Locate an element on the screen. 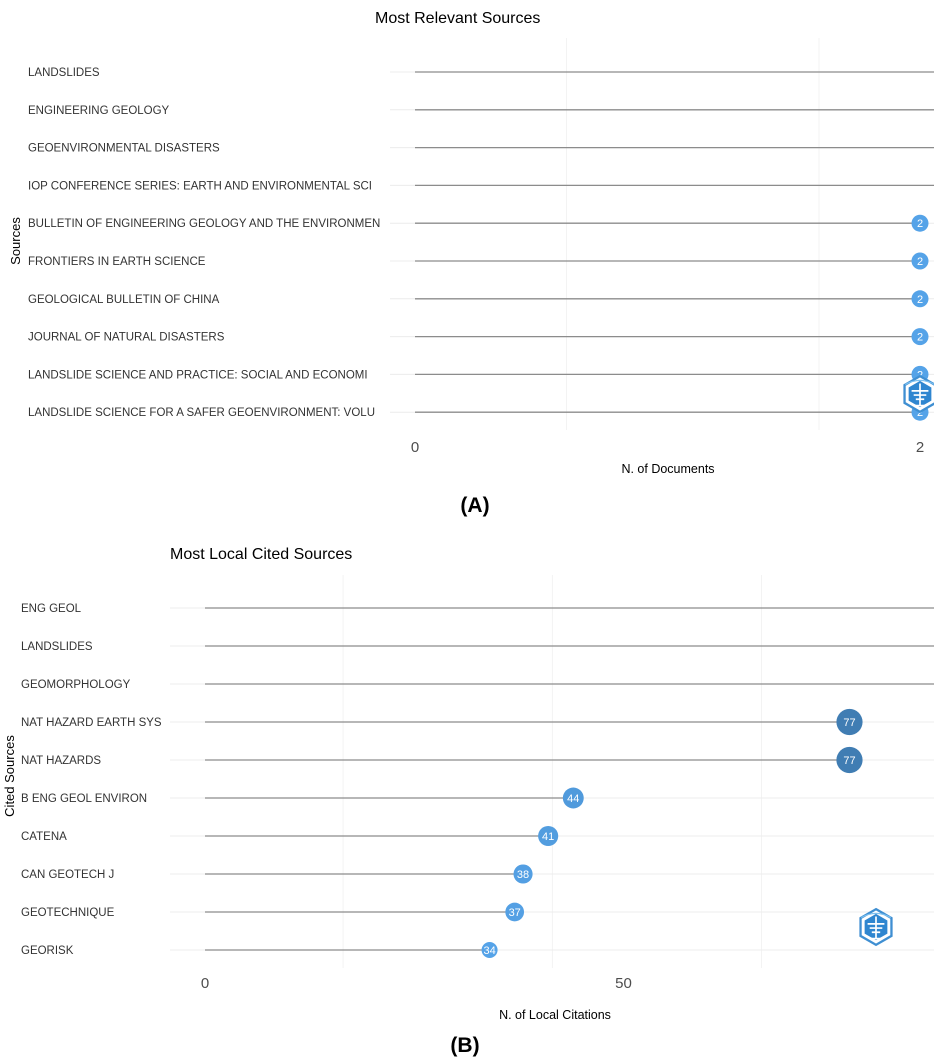 This screenshot has height=1062, width=934. chart-title: Most Local Cited Sources is located at coordinates (261, 554).